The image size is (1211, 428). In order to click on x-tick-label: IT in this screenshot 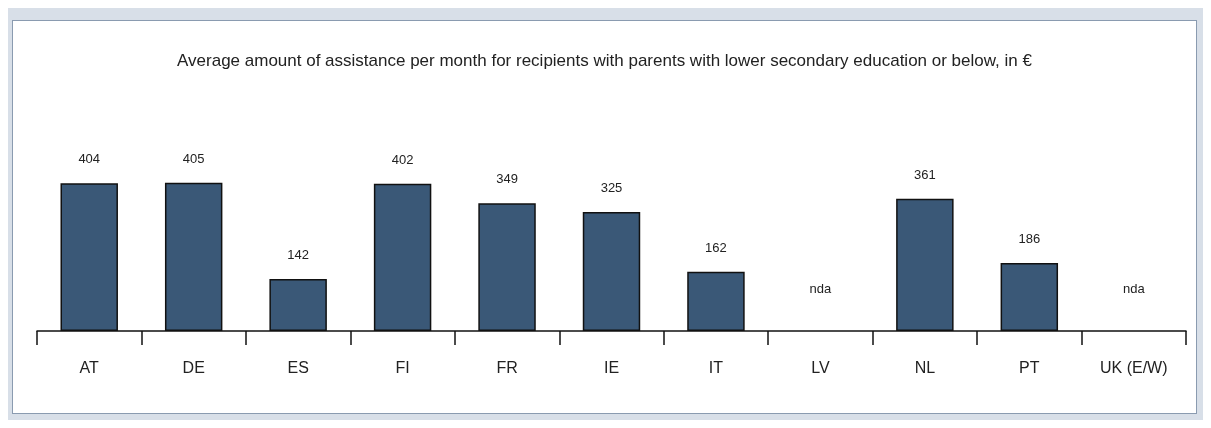, I will do `click(716, 367)`.